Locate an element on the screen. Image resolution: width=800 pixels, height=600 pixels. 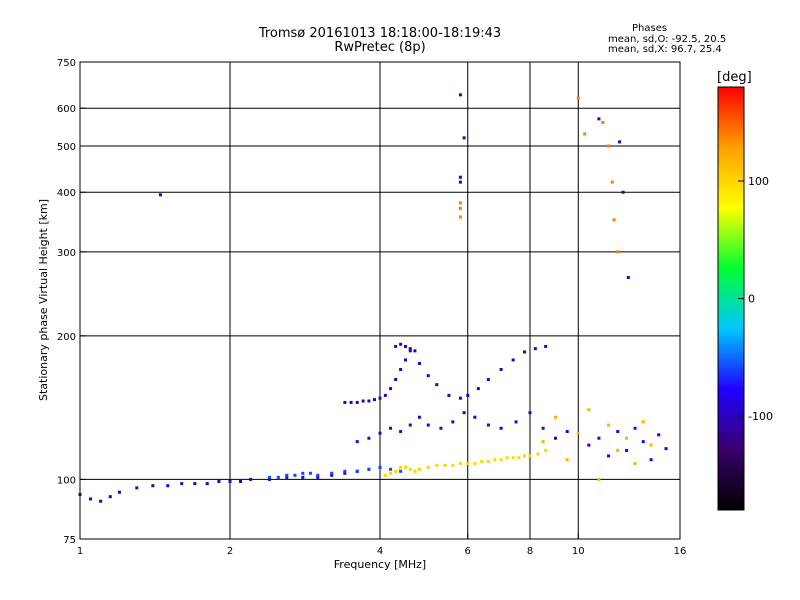
x-axis-label: Frequency [MHz] is located at coordinates (380, 564).